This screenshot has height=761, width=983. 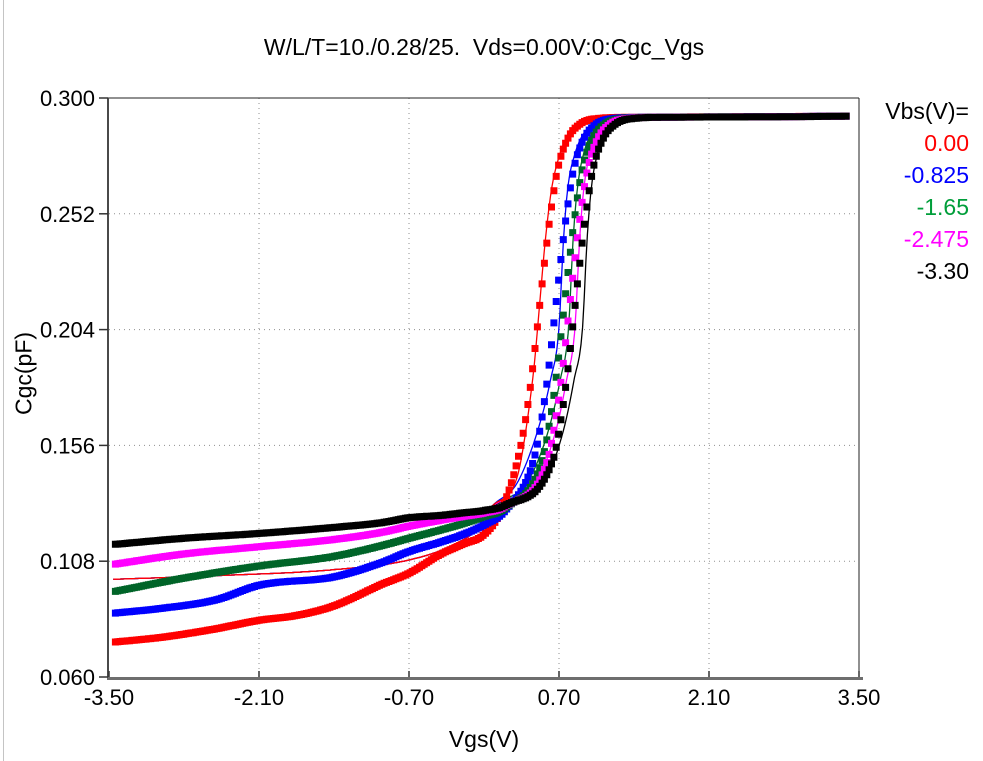 I want to click on y-tick-label: 0.252, so click(x=67, y=214).